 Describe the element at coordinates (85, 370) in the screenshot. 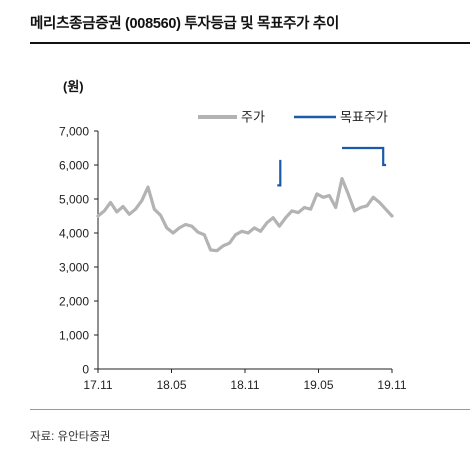

I see `y-tick-label: 0` at that location.